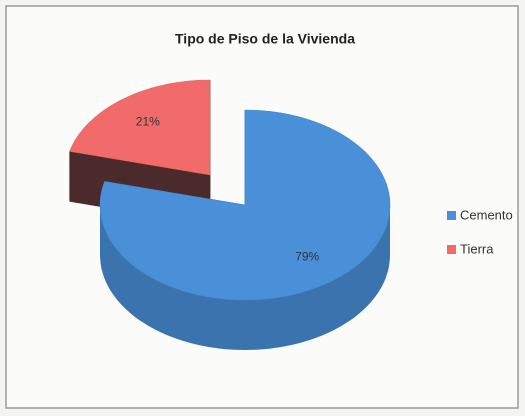 The width and height of the screenshot is (525, 416). I want to click on chart-title: Tipo de Piso de la Vivienda, so click(265, 39).